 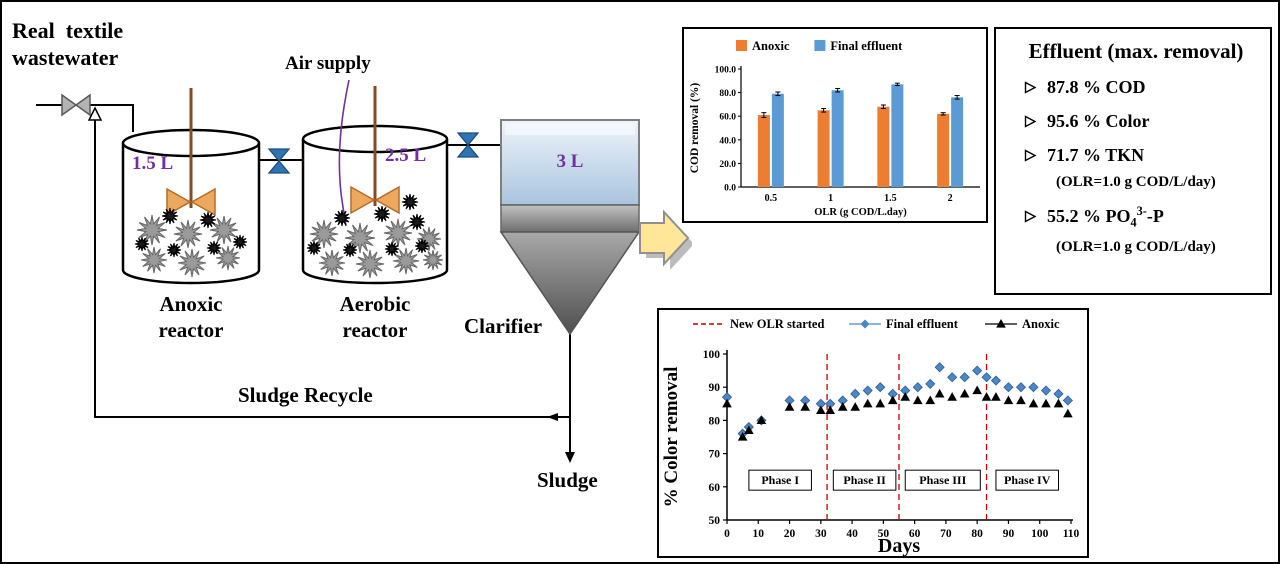 I want to click on air-supply-line, so click(x=344, y=153).